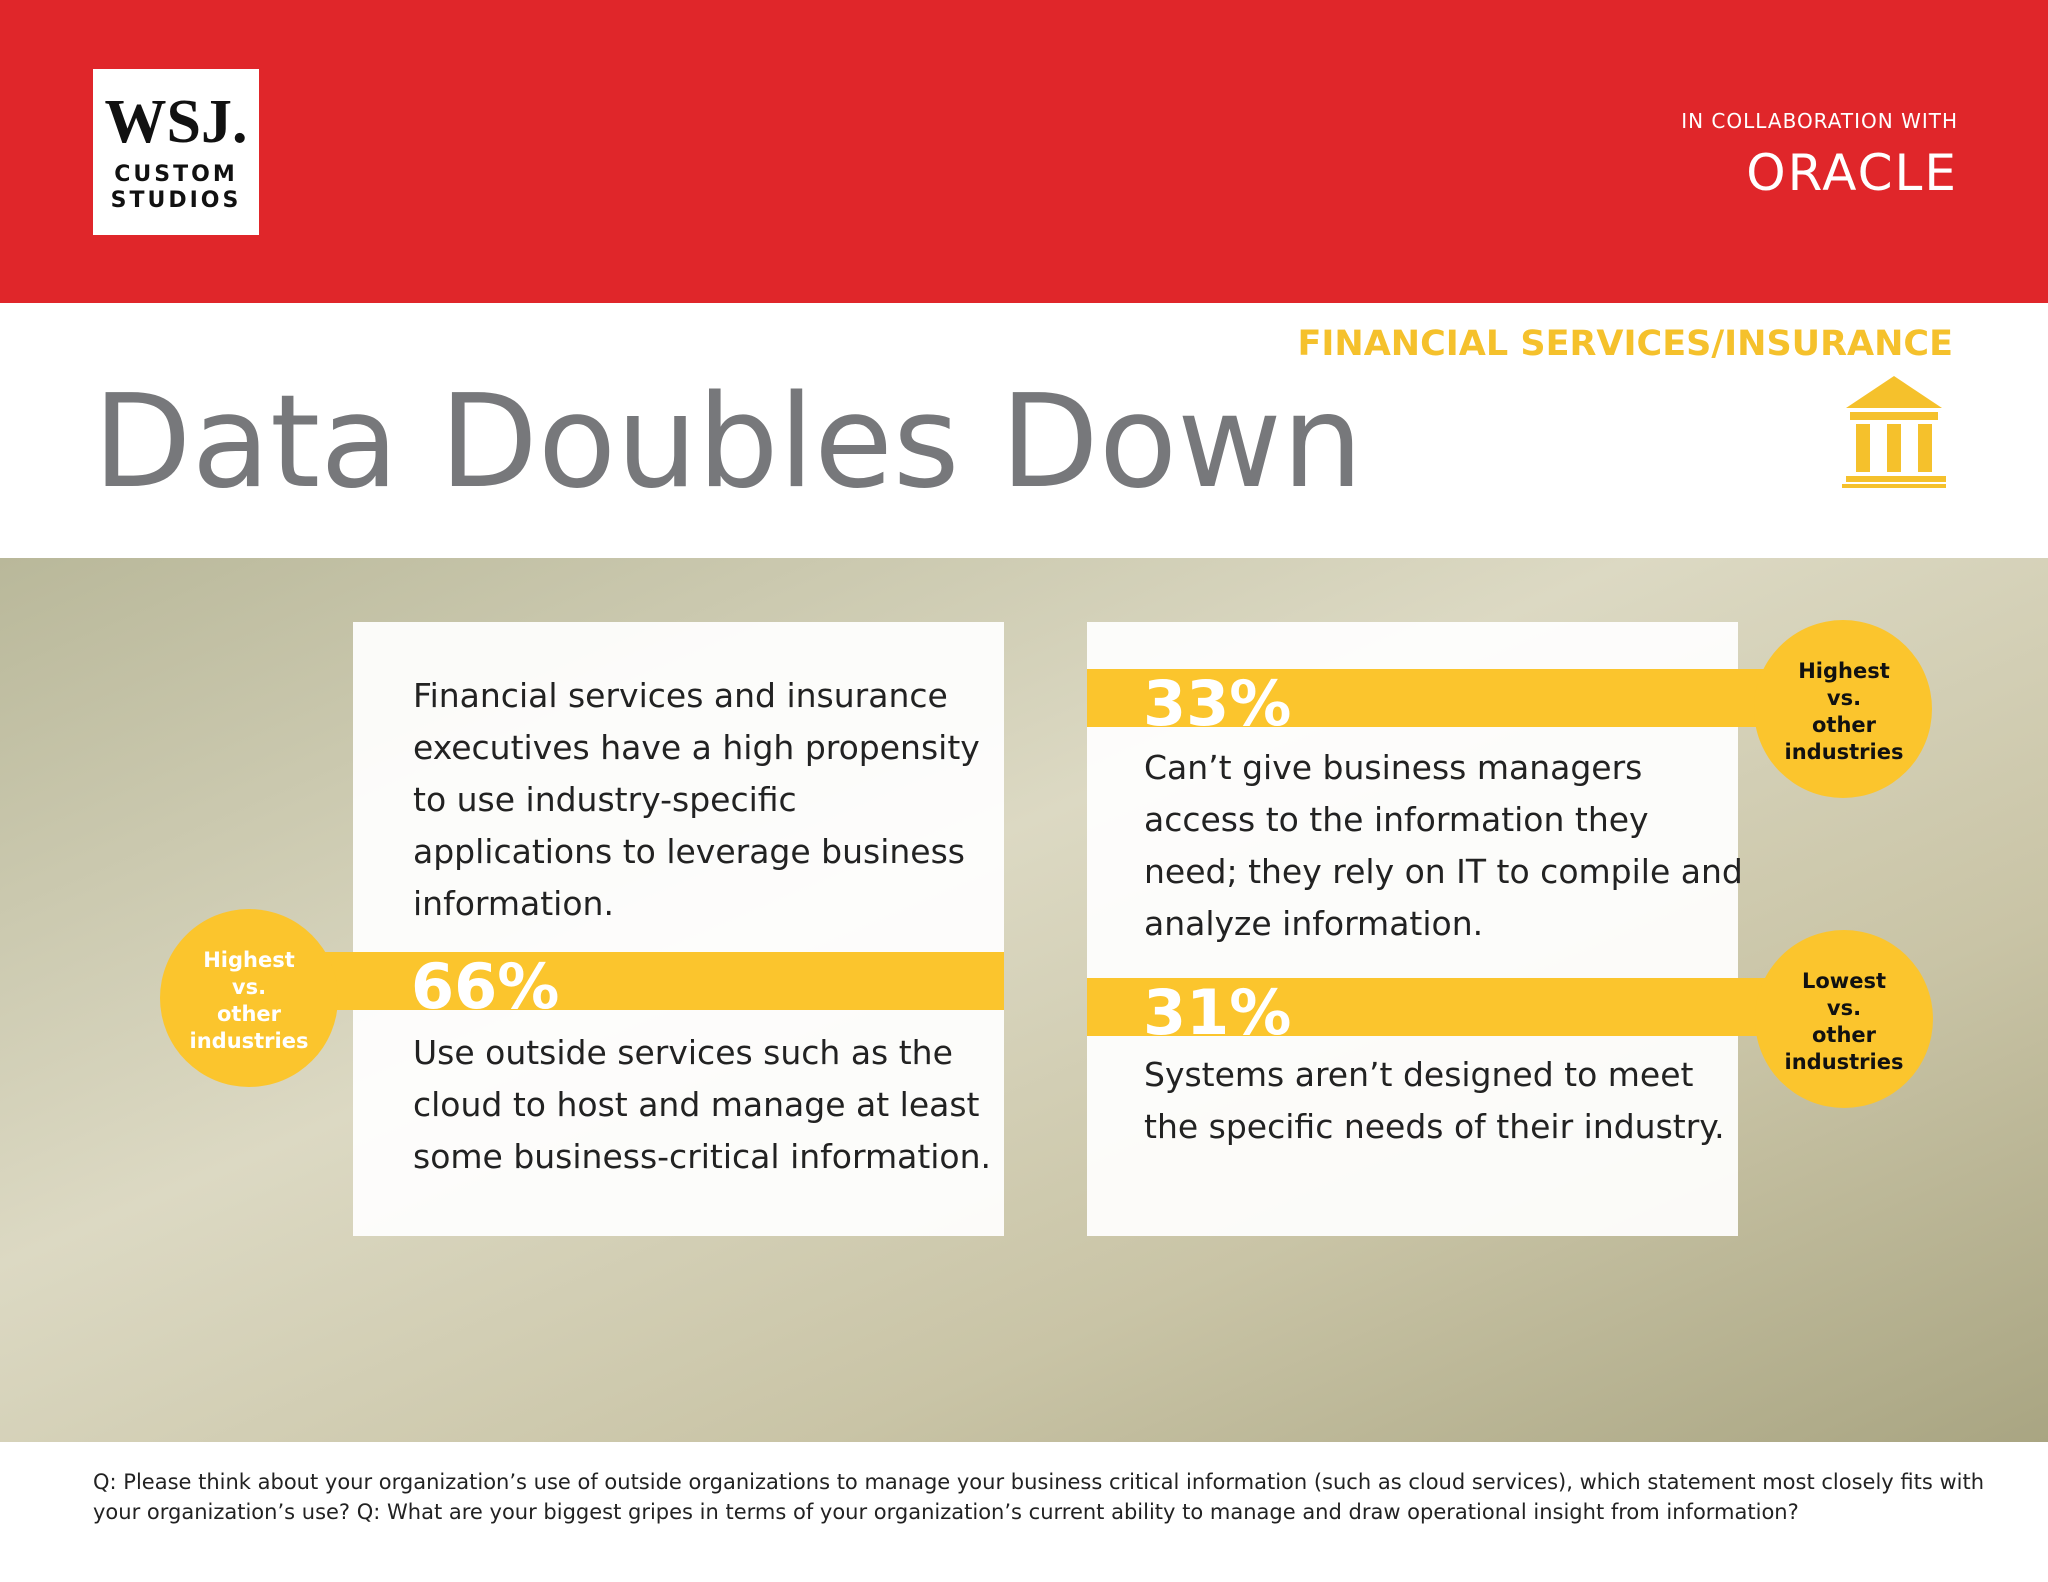 The height and width of the screenshot is (1582, 2048). I want to click on body-text: Systems aren’t designed to meet, so click(1419, 1074).